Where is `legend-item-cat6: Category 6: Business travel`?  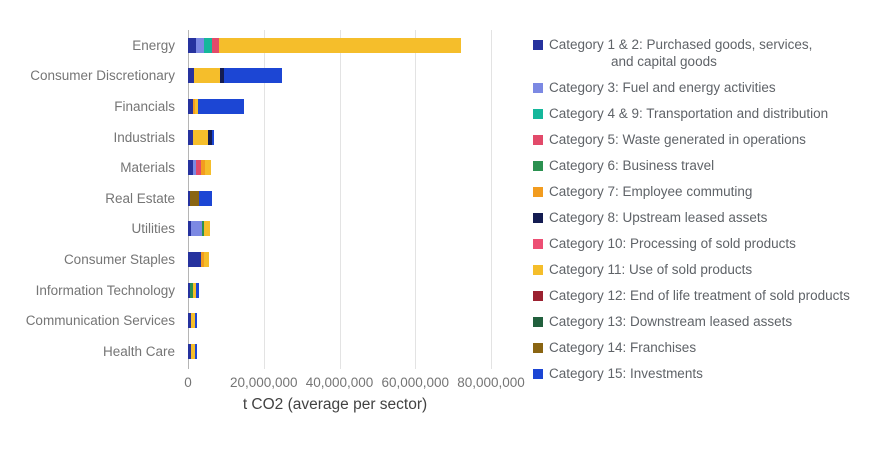 legend-item-cat6: Category 6: Business travel is located at coordinates (701, 165).